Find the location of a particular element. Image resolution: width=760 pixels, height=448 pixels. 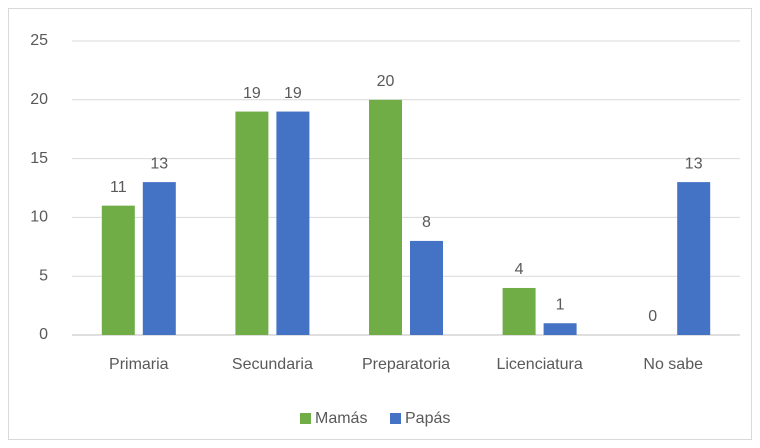

x-tick-label: Preparatoria is located at coordinates (406, 364).